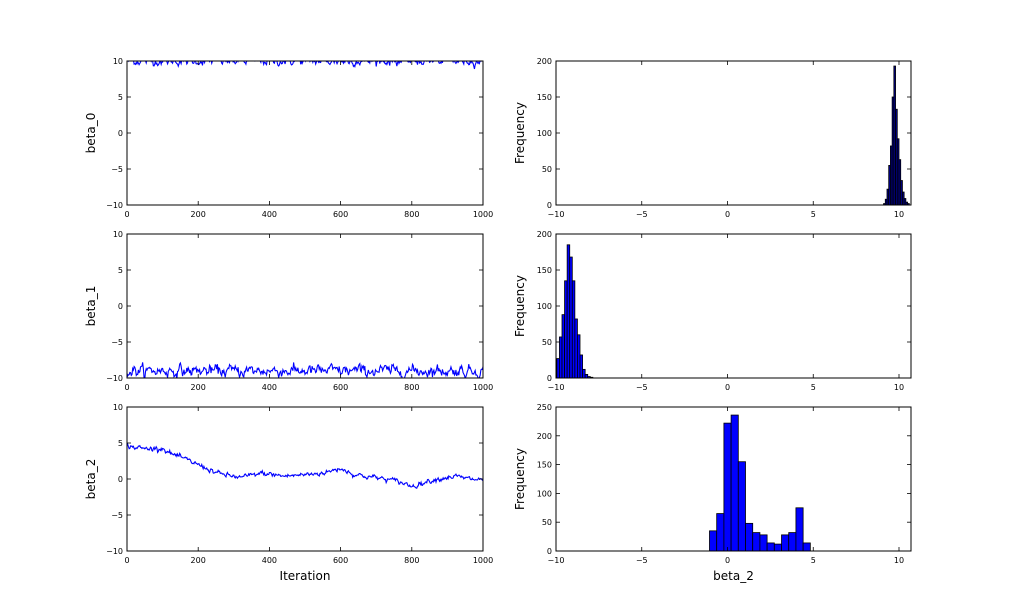 This screenshot has height=612, width=1012. I want to click on histogram-beta-1: −10 −5 0 5 10 200 150 100 50 0 Frequency, so click(712, 311).